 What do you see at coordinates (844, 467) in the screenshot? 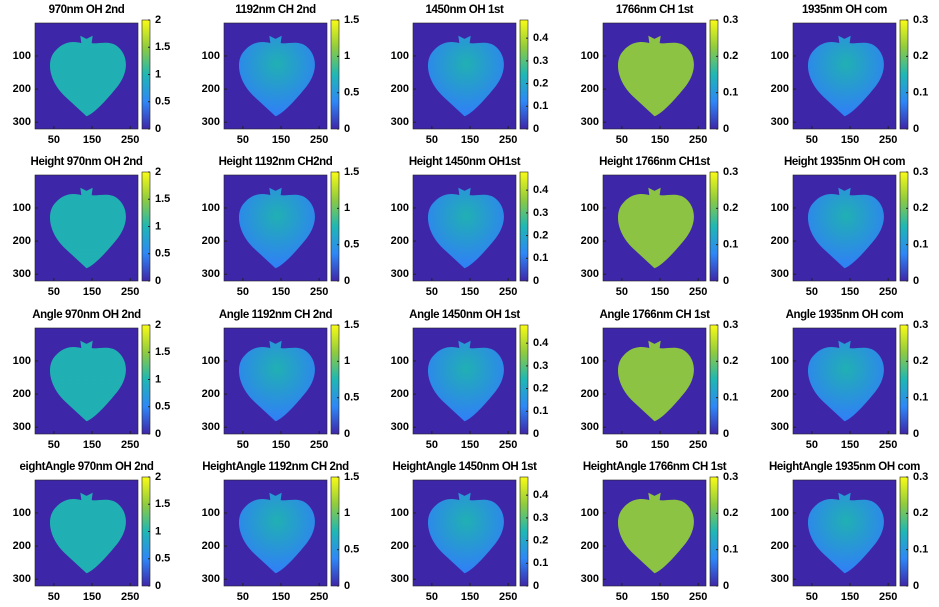
I see `axes-title: HeightAngle 1935nm OH com` at bounding box center [844, 467].